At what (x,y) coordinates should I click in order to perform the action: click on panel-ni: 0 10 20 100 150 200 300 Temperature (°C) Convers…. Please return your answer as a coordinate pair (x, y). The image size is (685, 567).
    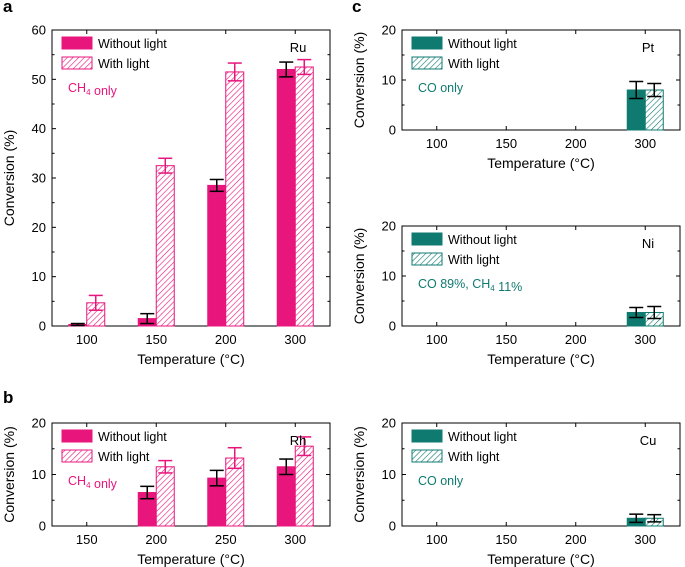
    Looking at the image, I should click on (516, 293).